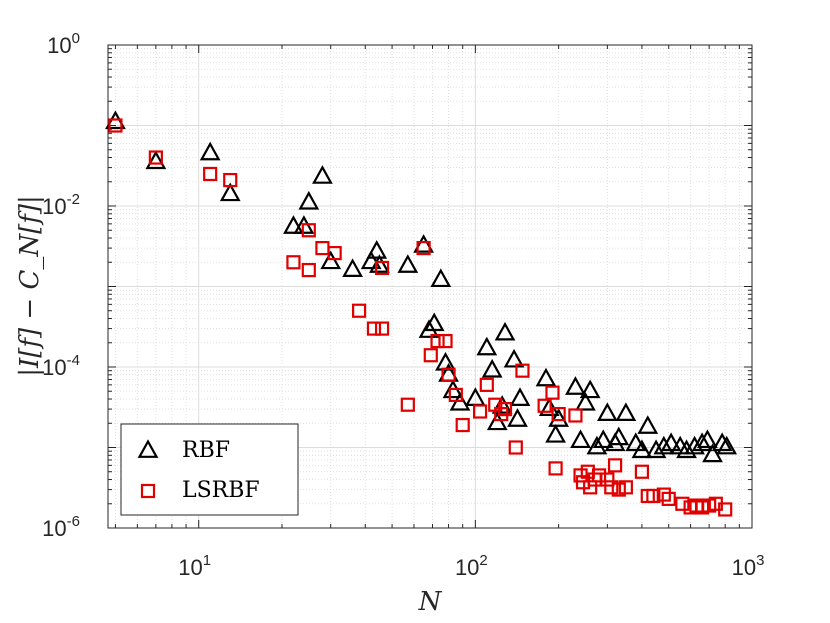  What do you see at coordinates (748, 566) in the screenshot?
I see `x-tick-label: 10³` at bounding box center [748, 566].